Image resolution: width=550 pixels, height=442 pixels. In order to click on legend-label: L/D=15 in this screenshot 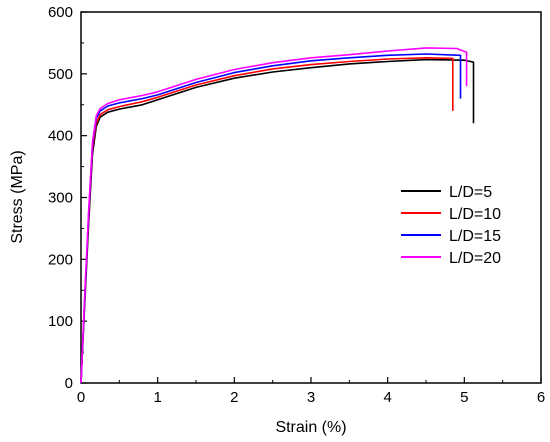, I will do `click(475, 236)`.